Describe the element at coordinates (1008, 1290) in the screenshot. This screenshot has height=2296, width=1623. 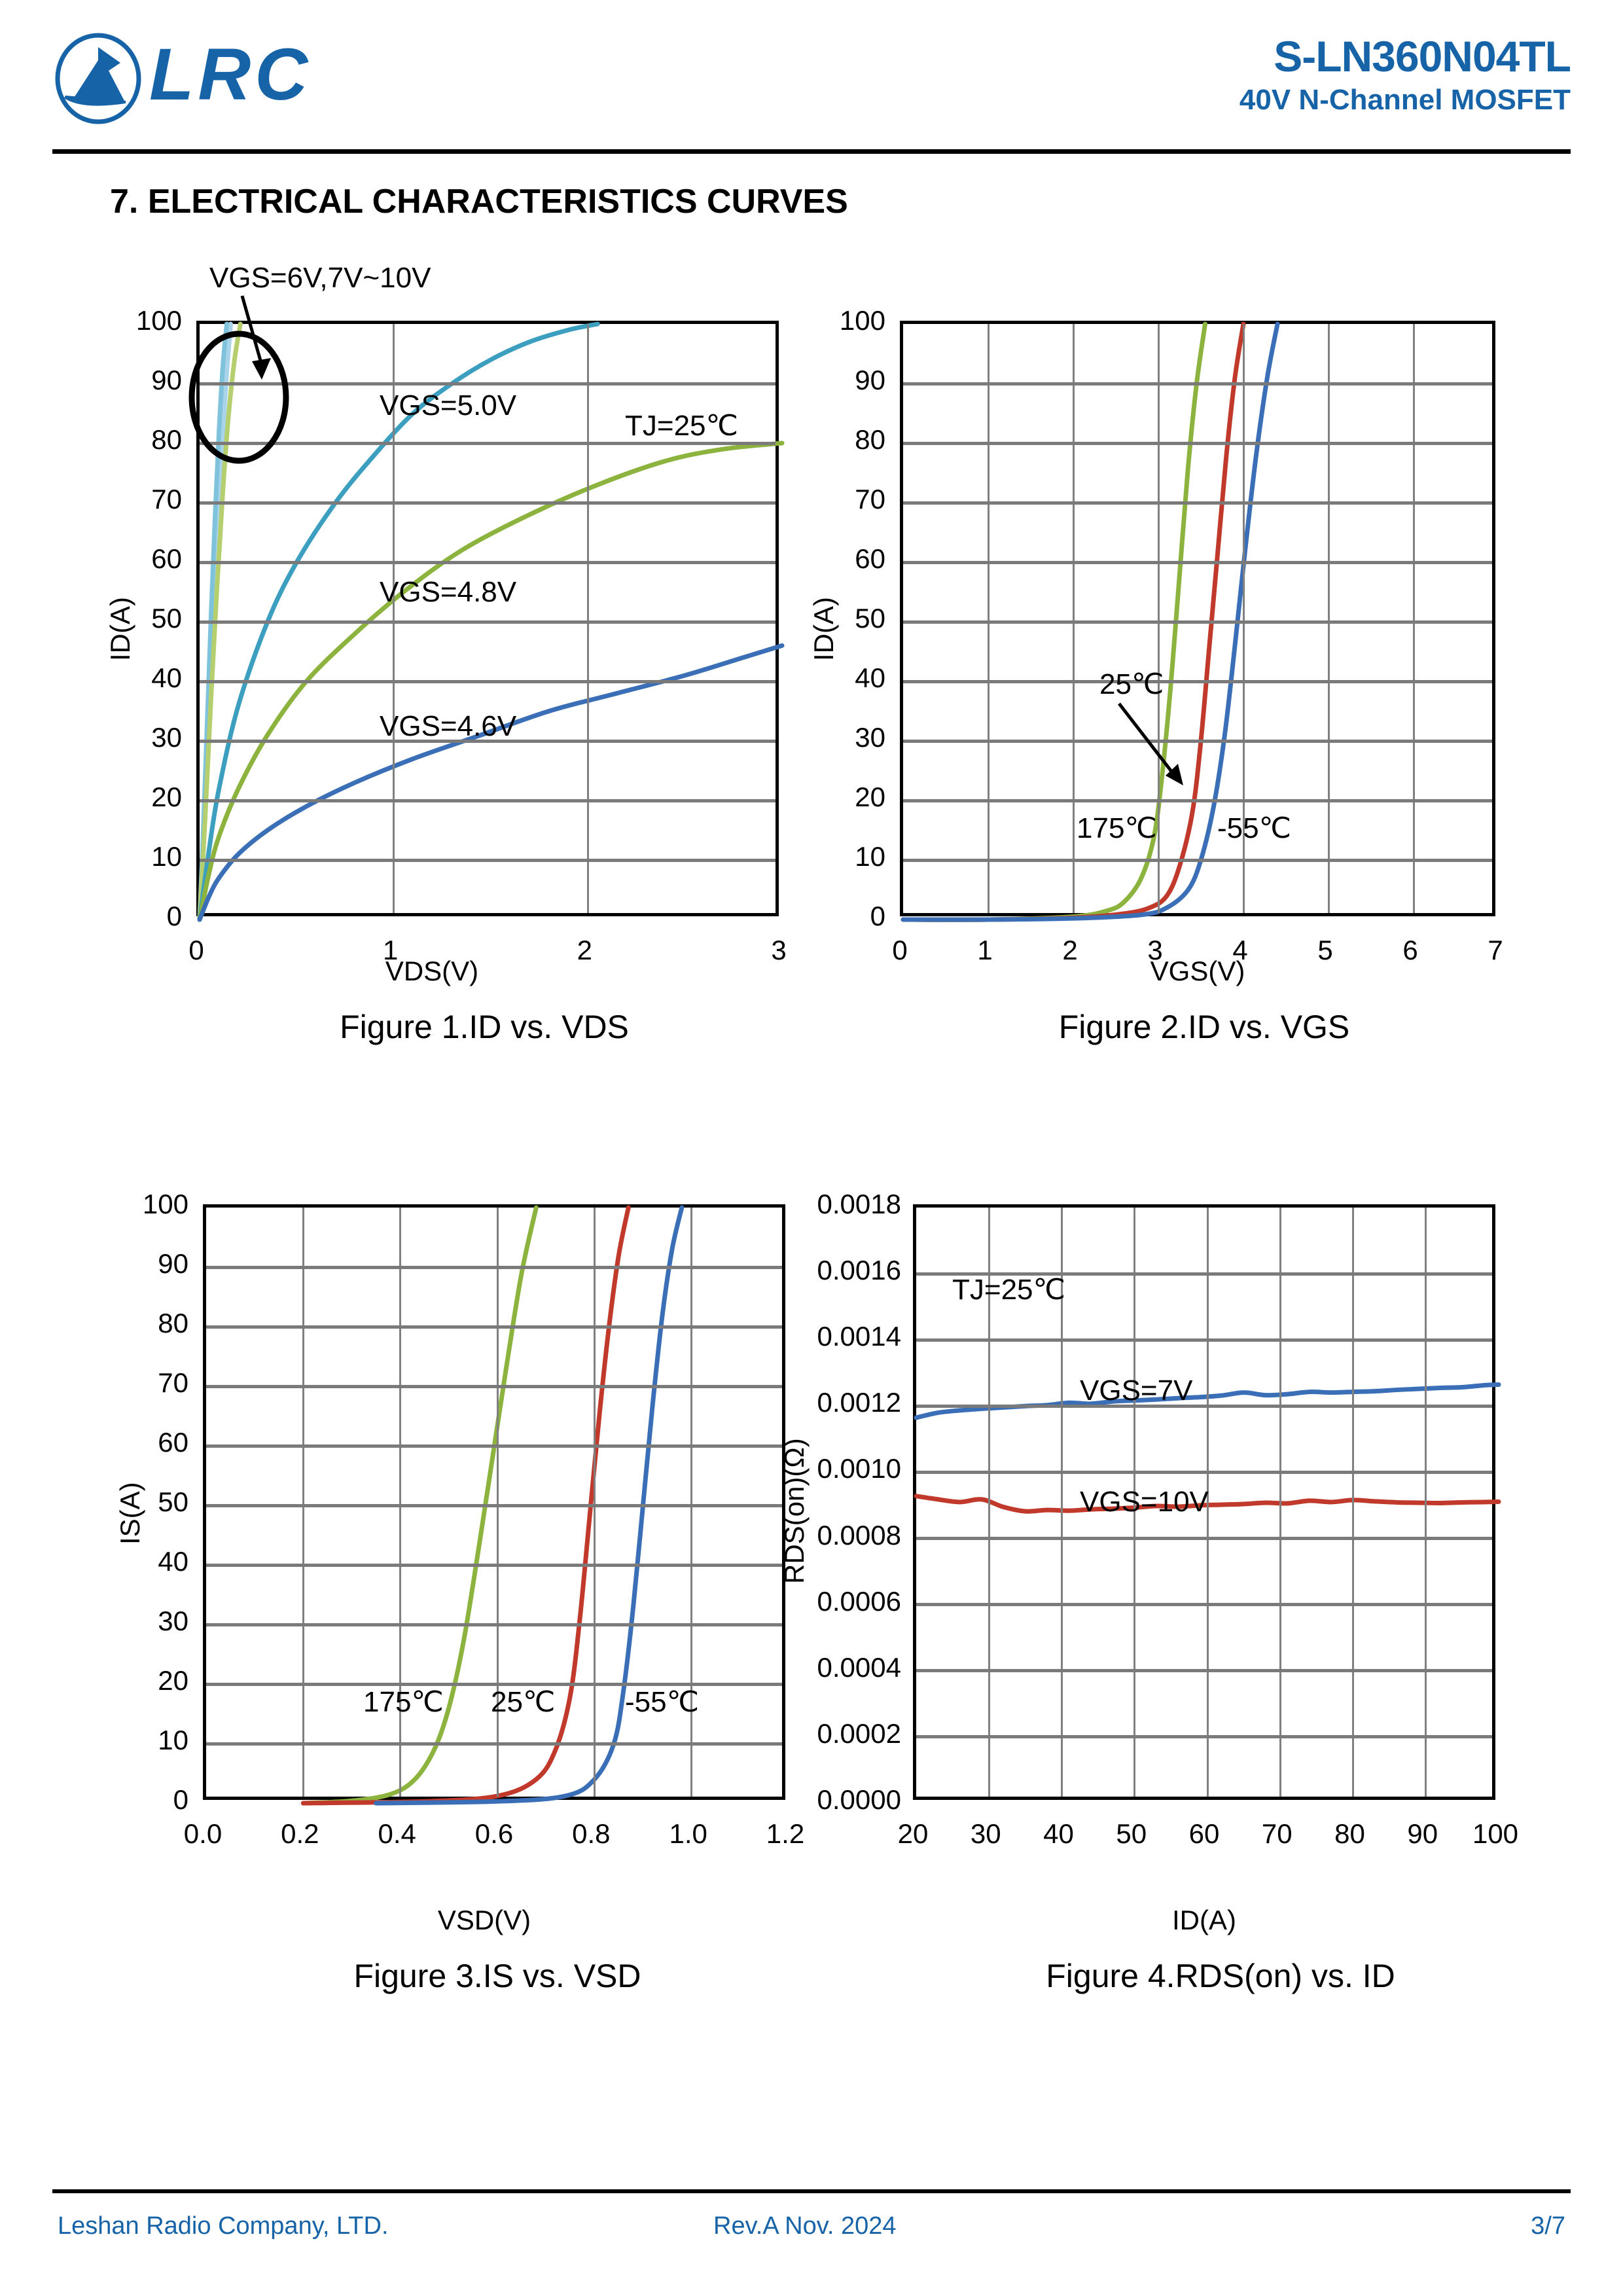
I see `figure-4-annotation-tj: TJ=25℃` at that location.